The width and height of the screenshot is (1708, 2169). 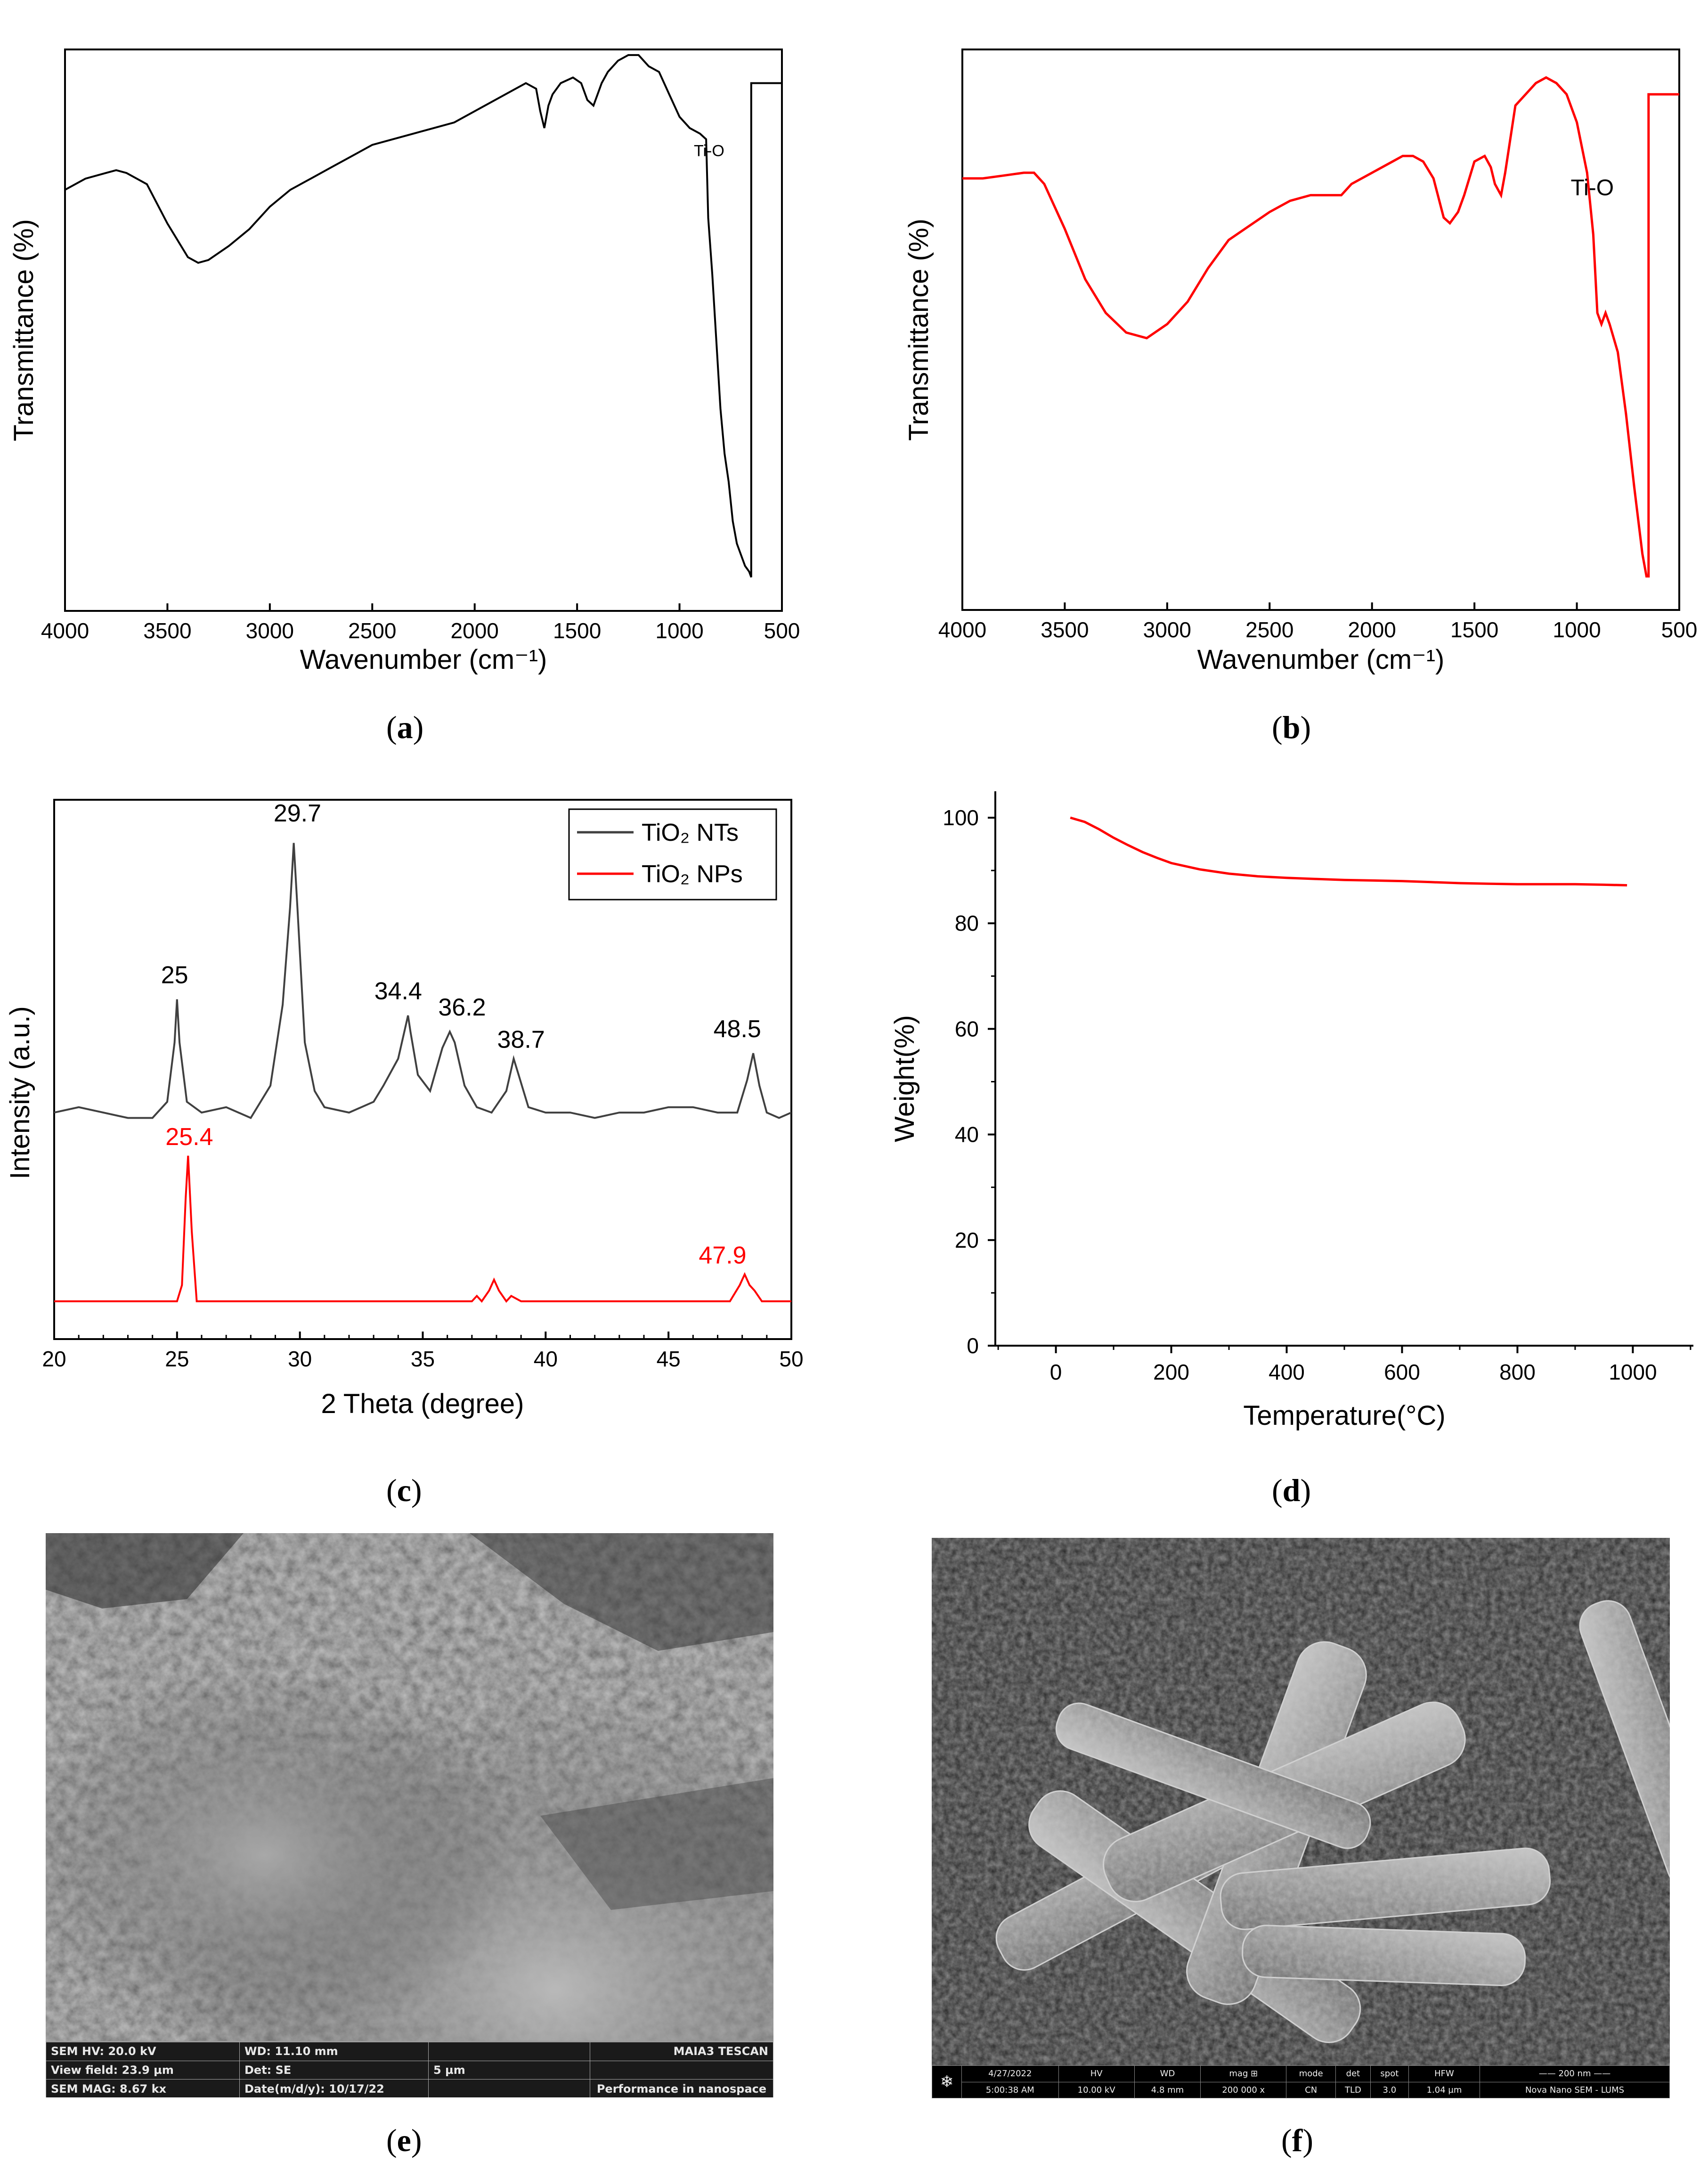 What do you see at coordinates (904, 1078) in the screenshot?
I see `y-axis-label: Weight(%)` at bounding box center [904, 1078].